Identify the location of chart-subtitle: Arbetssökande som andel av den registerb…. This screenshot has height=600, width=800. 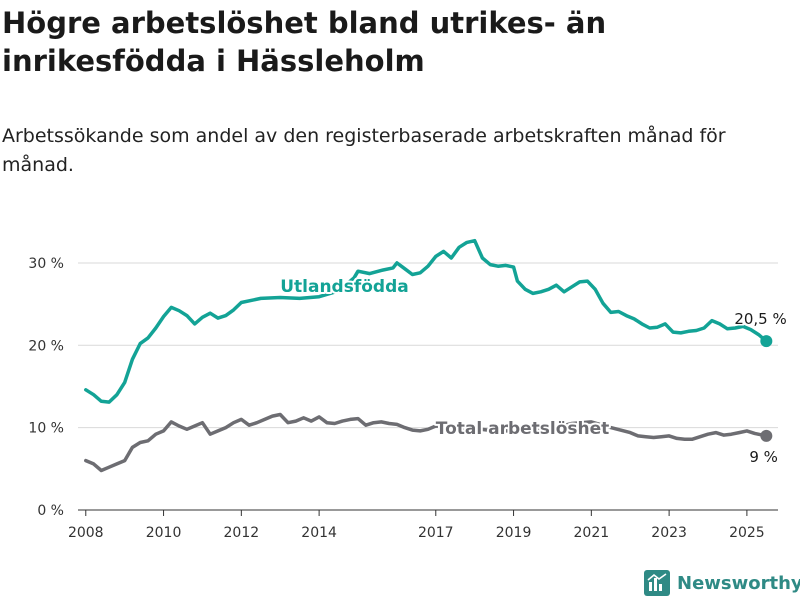
(364, 150).